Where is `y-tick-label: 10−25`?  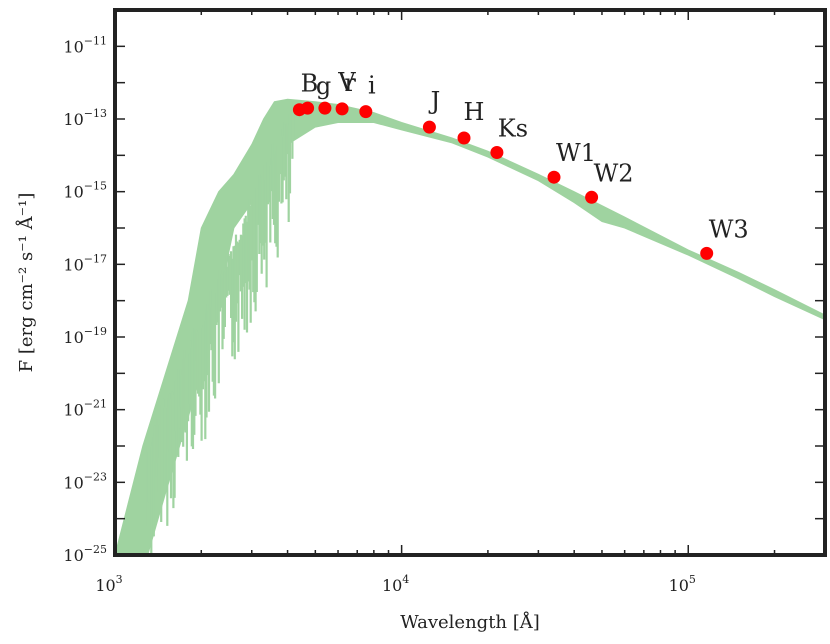 y-tick-label: 10−25 is located at coordinates (85, 554).